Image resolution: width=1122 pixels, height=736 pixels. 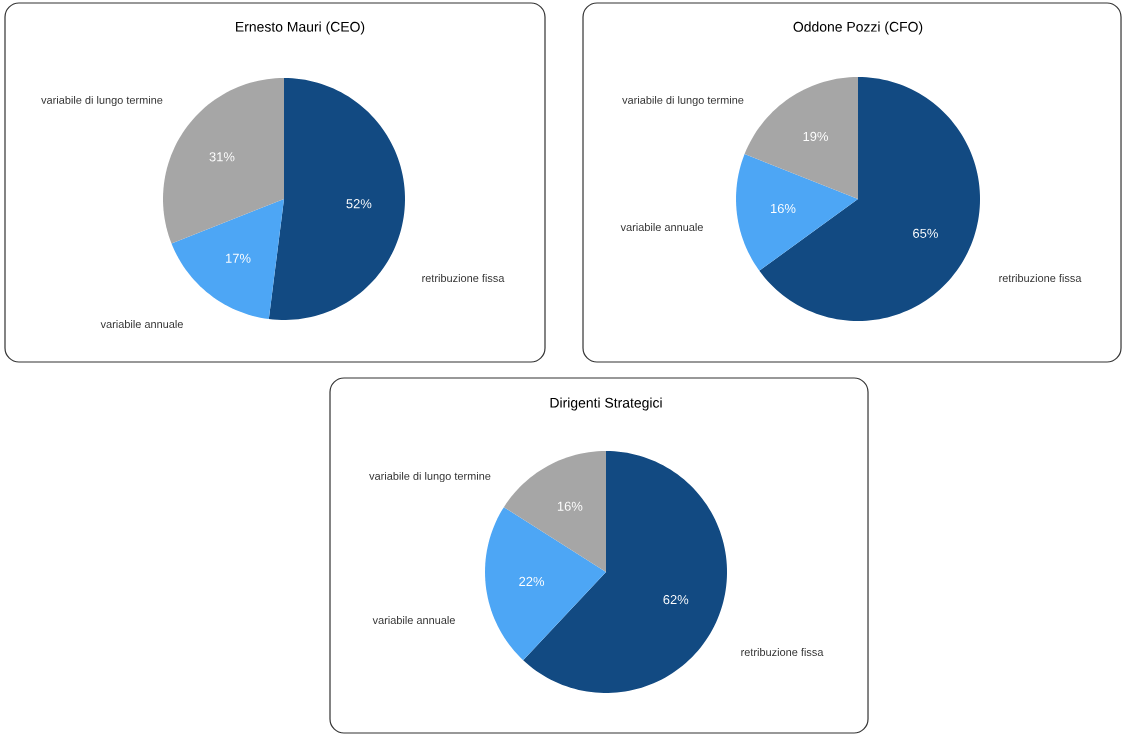 I want to click on data-label: 65%, so click(x=925, y=233).